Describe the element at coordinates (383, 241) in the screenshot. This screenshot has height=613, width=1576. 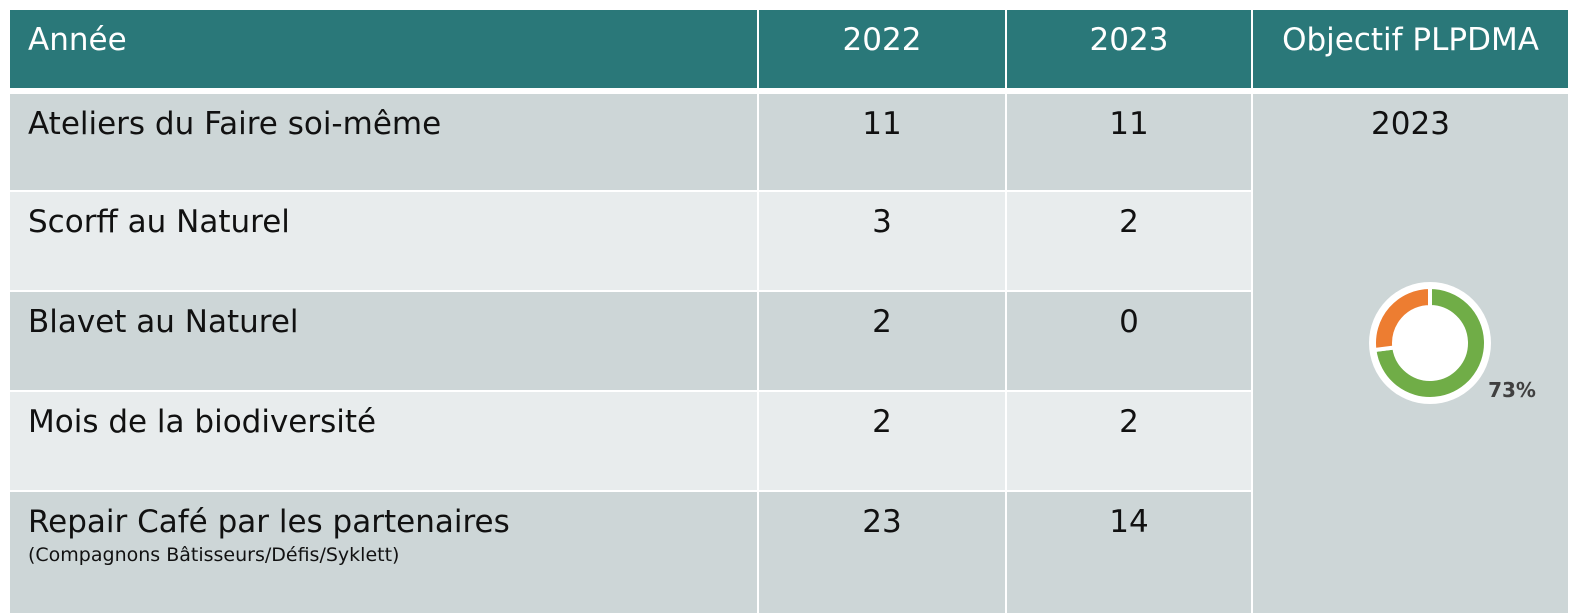
I see `table-cell: Scorff au Naturel` at that location.